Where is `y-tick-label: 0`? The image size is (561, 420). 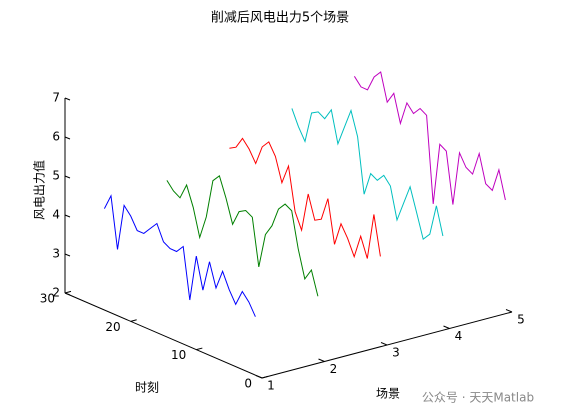 y-tick-label: 0 is located at coordinates (248, 384).